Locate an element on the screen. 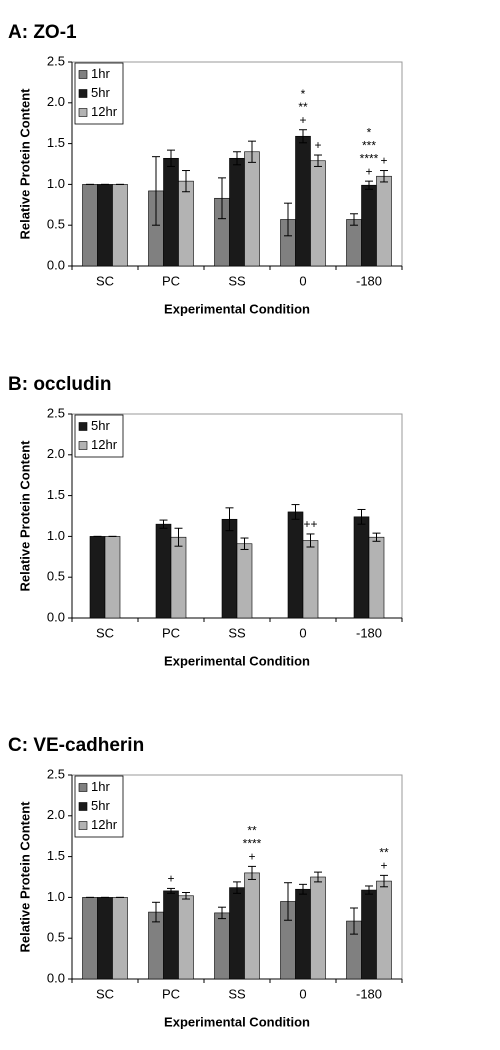 Image resolution: width=500 pixels, height=1050 pixels. legend-label: 5hr is located at coordinates (100, 805).